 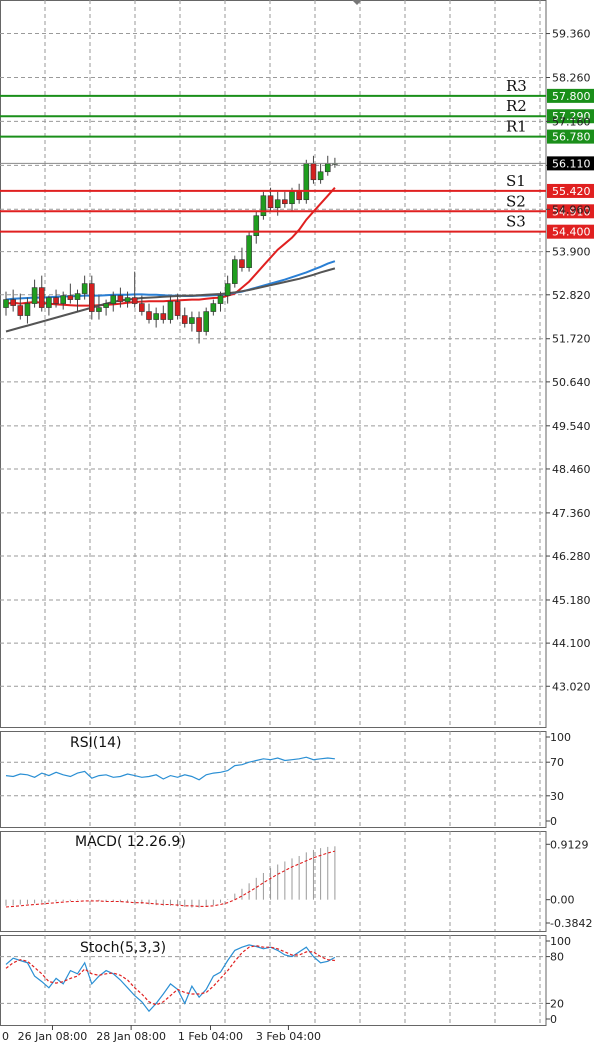 I want to click on time-tick-label: 3 Feb 04:00, so click(x=288, y=1036).